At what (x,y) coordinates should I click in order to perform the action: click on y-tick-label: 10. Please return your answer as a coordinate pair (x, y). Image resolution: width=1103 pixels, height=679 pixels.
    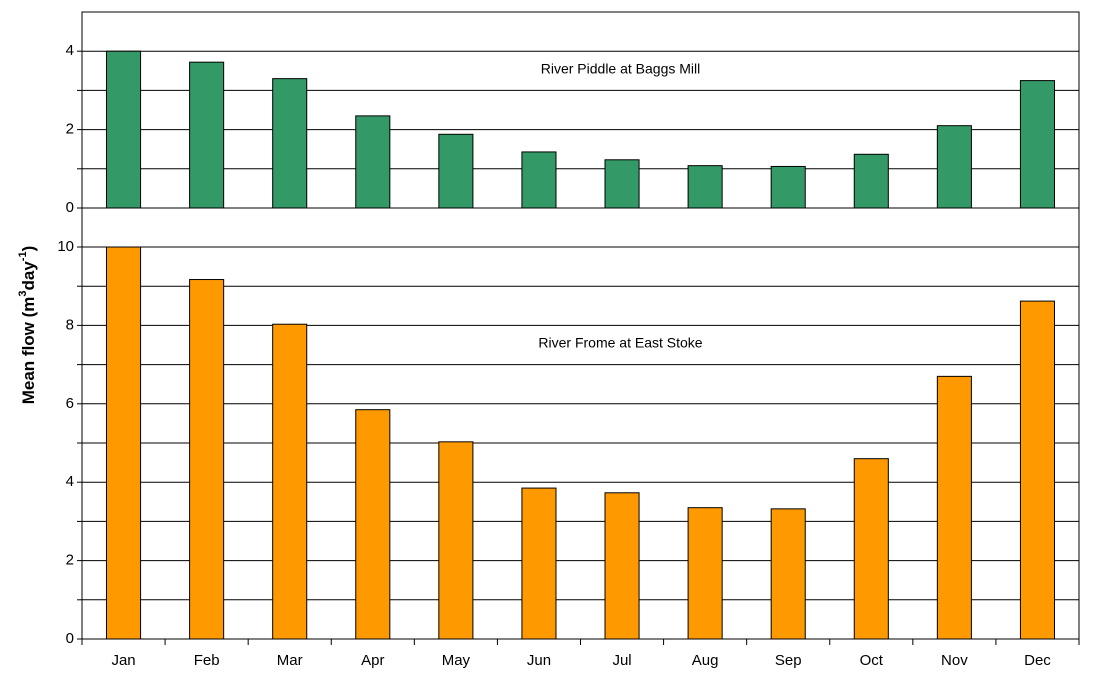
    Looking at the image, I should click on (65, 246).